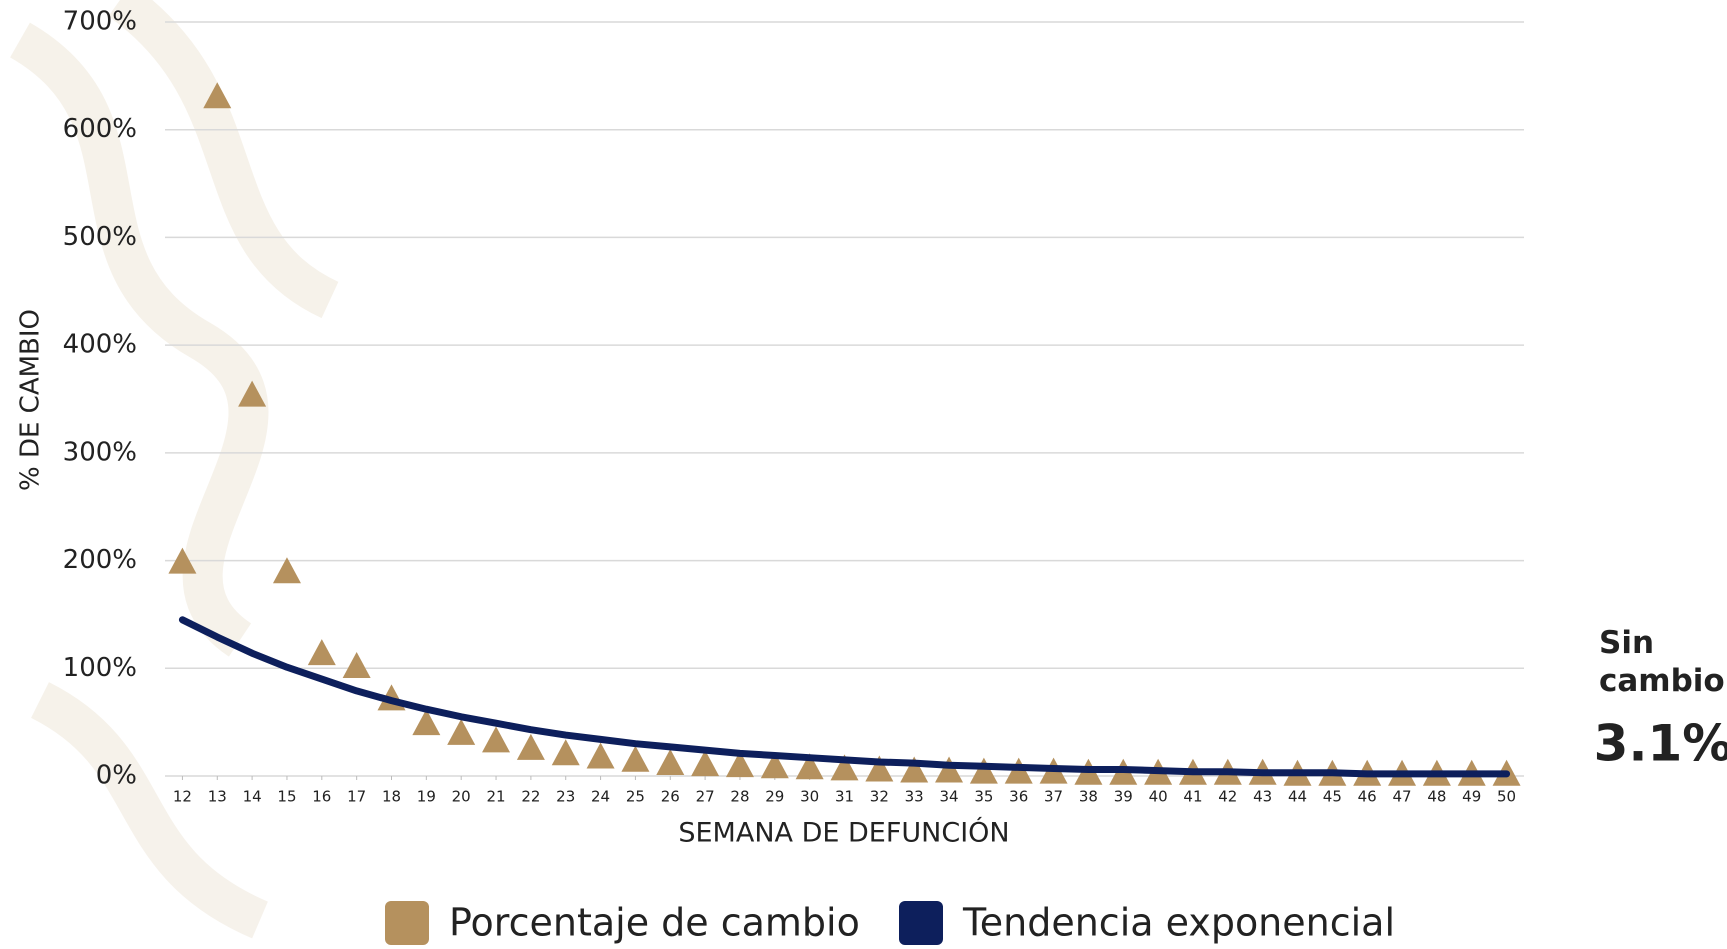 Image resolution: width=1727 pixels, height=949 pixels. I want to click on annotation: 3.1%, so click(1660, 744).